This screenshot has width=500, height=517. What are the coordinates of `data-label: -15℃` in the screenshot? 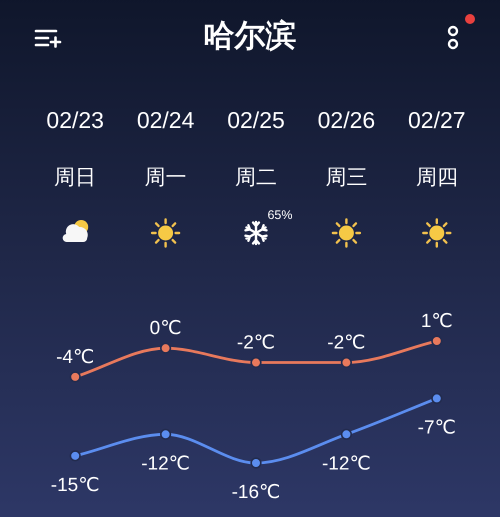 It's located at (75, 485).